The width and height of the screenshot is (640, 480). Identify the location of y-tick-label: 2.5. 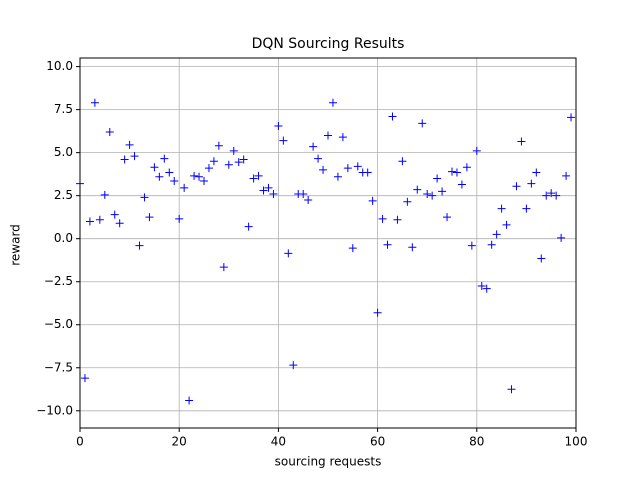
(63, 195).